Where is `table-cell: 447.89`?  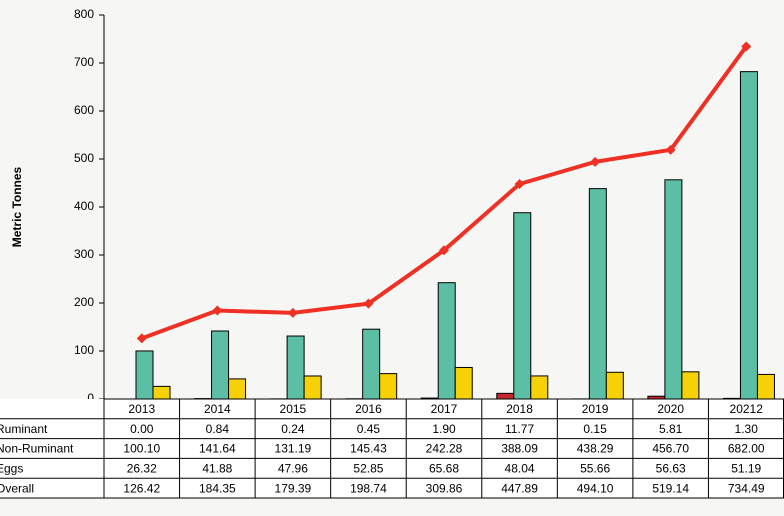 table-cell: 447.89 is located at coordinates (519, 488).